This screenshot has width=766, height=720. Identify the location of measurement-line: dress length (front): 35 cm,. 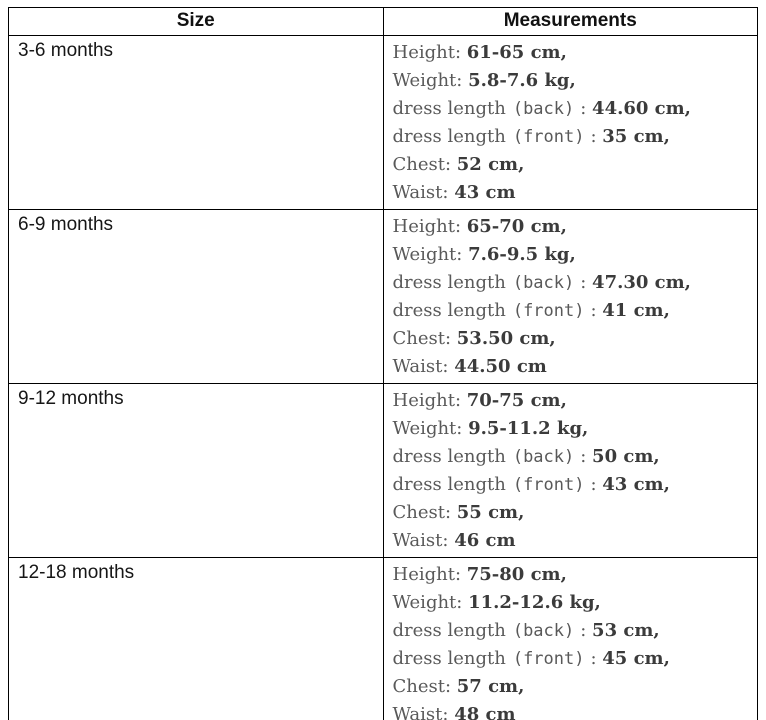
(572, 137).